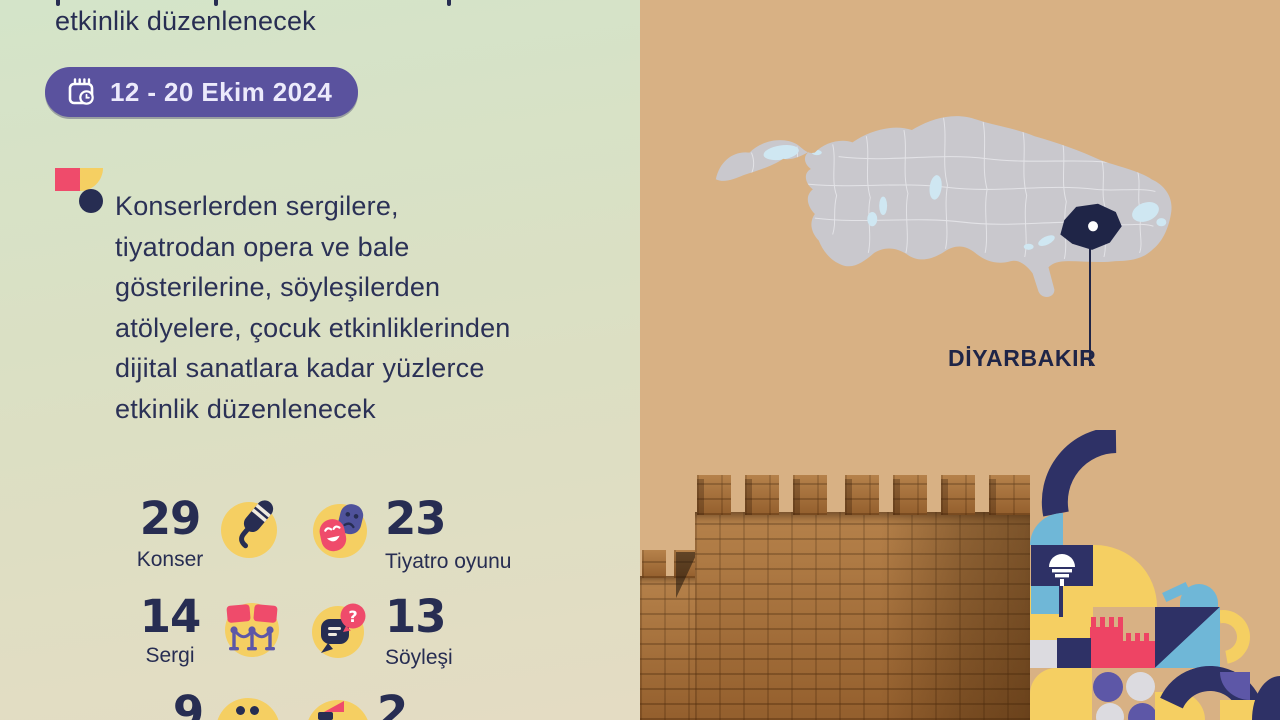 This screenshot has height=720, width=1280. What do you see at coordinates (81, 91) in the screenshot?
I see `calendar-icon` at bounding box center [81, 91].